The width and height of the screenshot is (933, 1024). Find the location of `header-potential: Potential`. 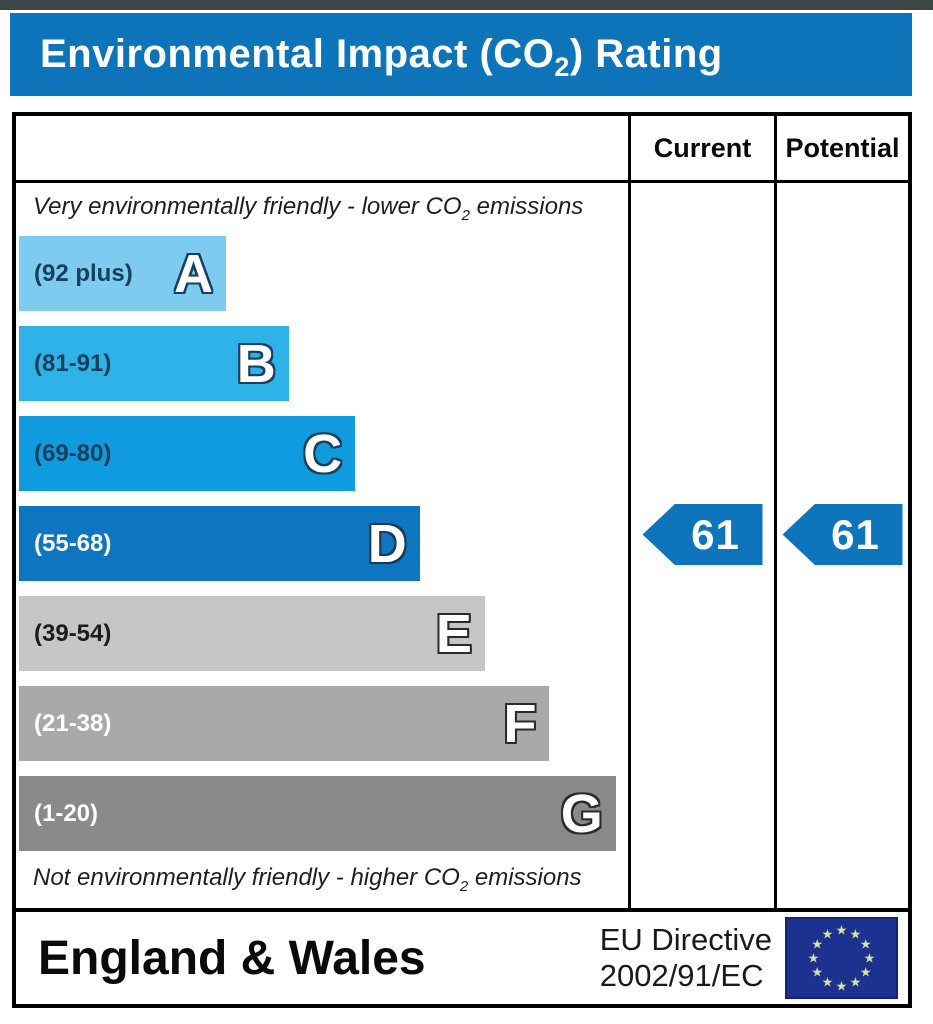

header-potential: Potential is located at coordinates (841, 149).